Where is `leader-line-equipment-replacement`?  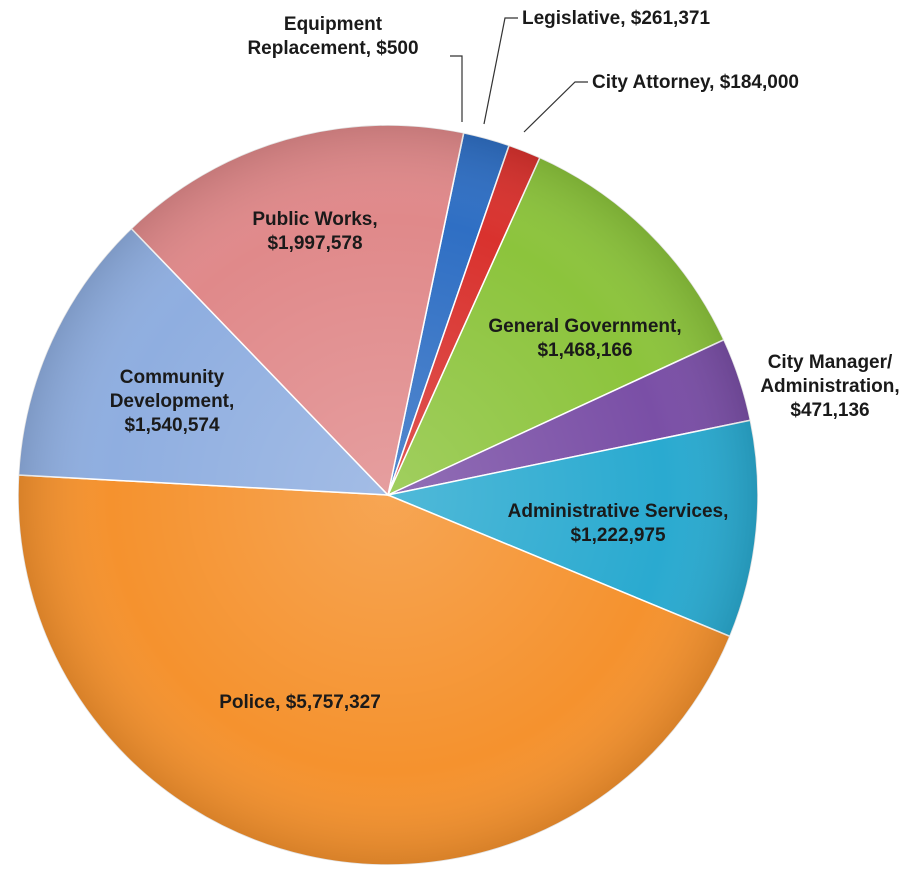 leader-line-equipment-replacement is located at coordinates (456, 88).